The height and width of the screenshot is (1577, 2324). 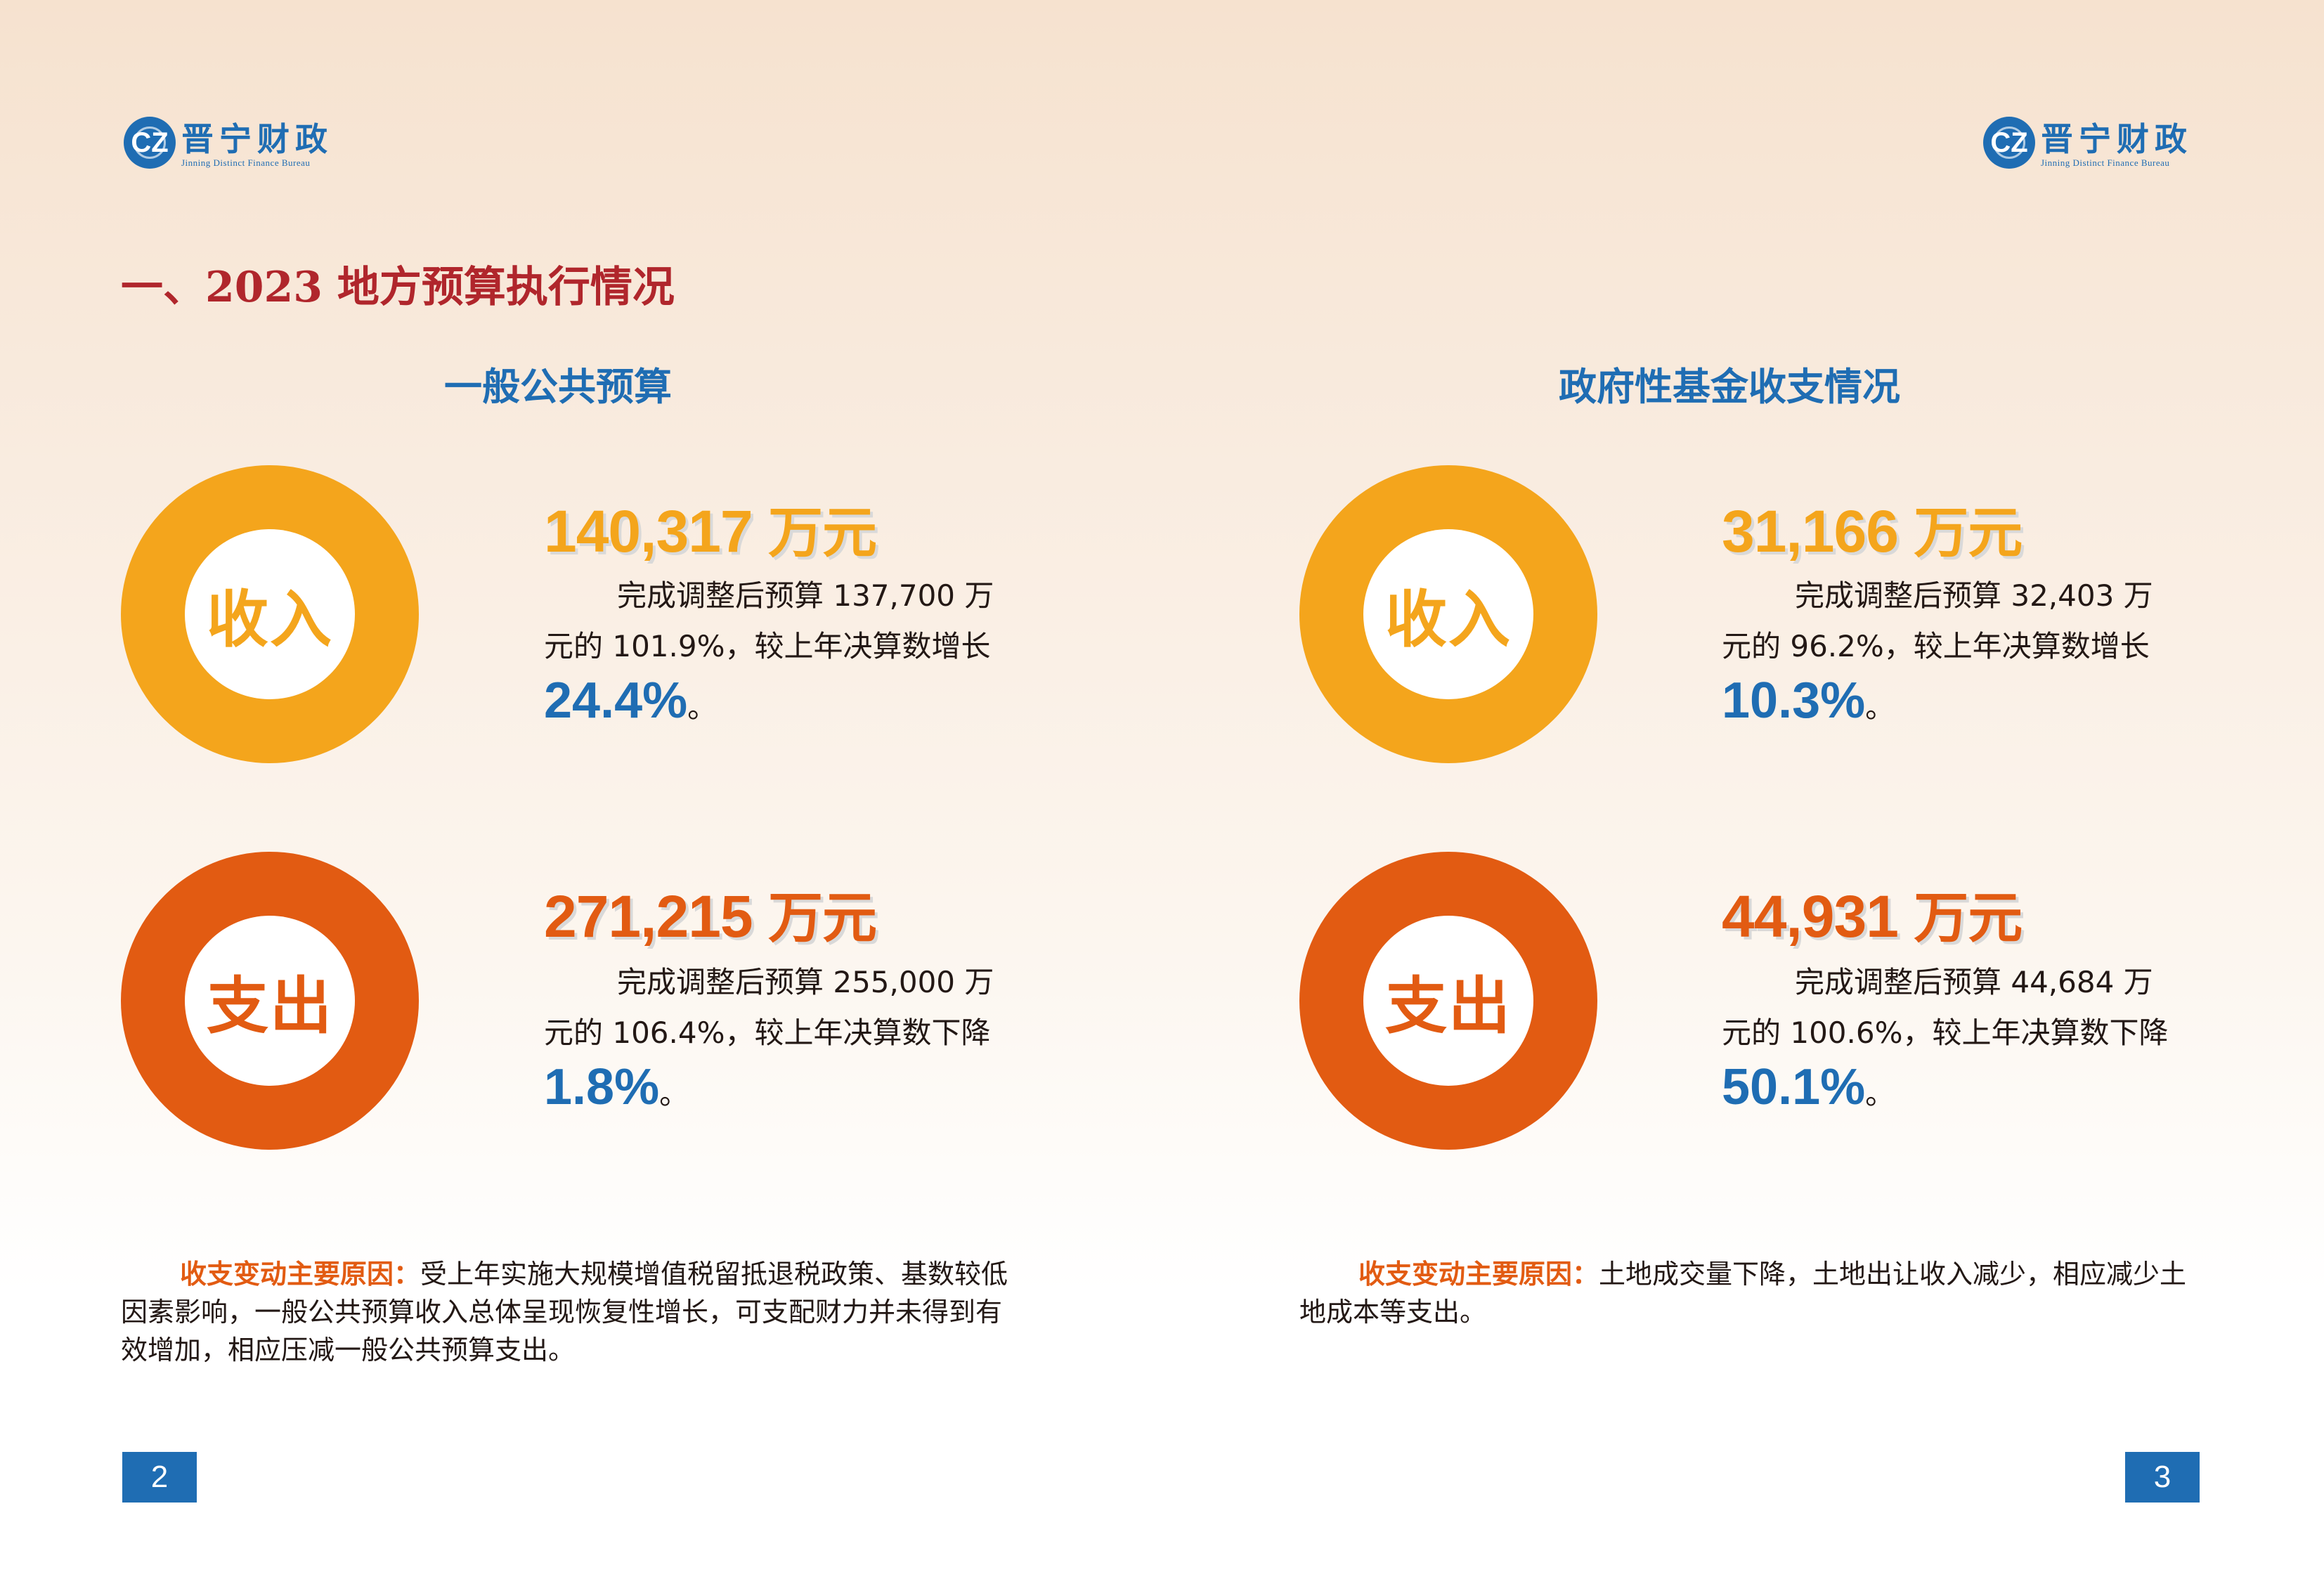 What do you see at coordinates (1974, 595) in the screenshot?
I see `desc-line-1: 完成调整后预算 32,403 万` at bounding box center [1974, 595].